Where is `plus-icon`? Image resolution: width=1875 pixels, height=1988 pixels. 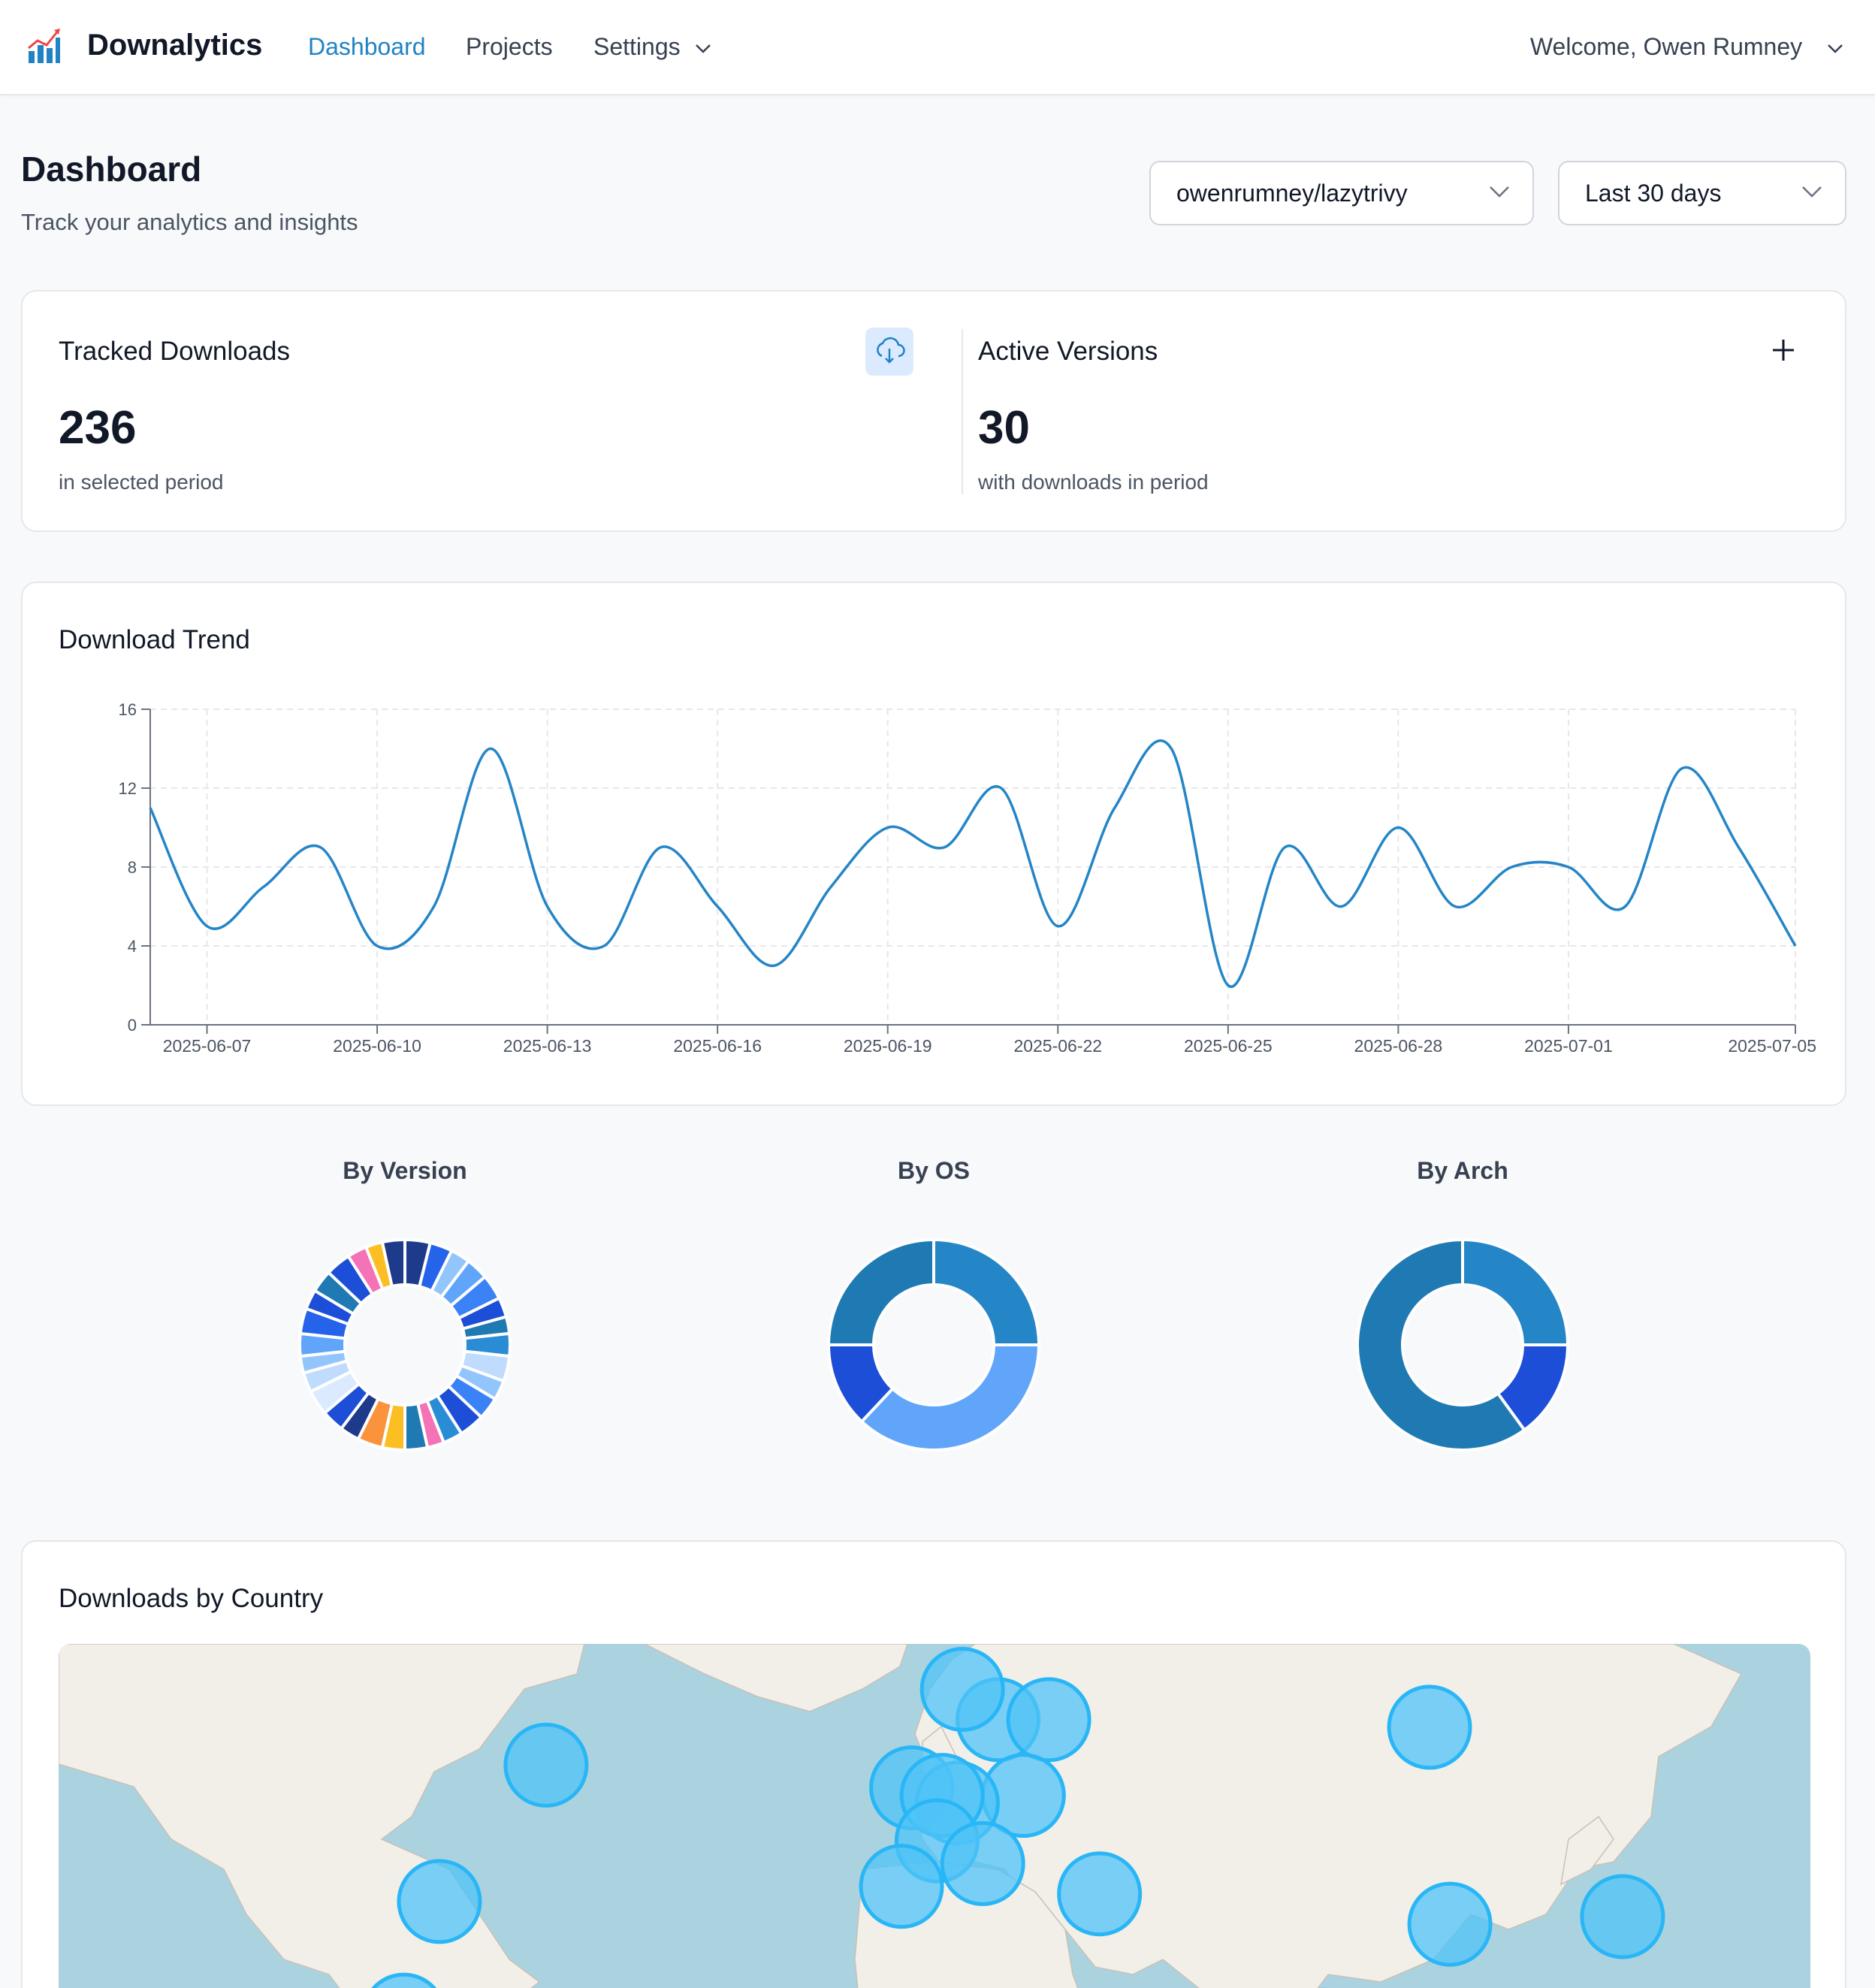 plus-icon is located at coordinates (1784, 350).